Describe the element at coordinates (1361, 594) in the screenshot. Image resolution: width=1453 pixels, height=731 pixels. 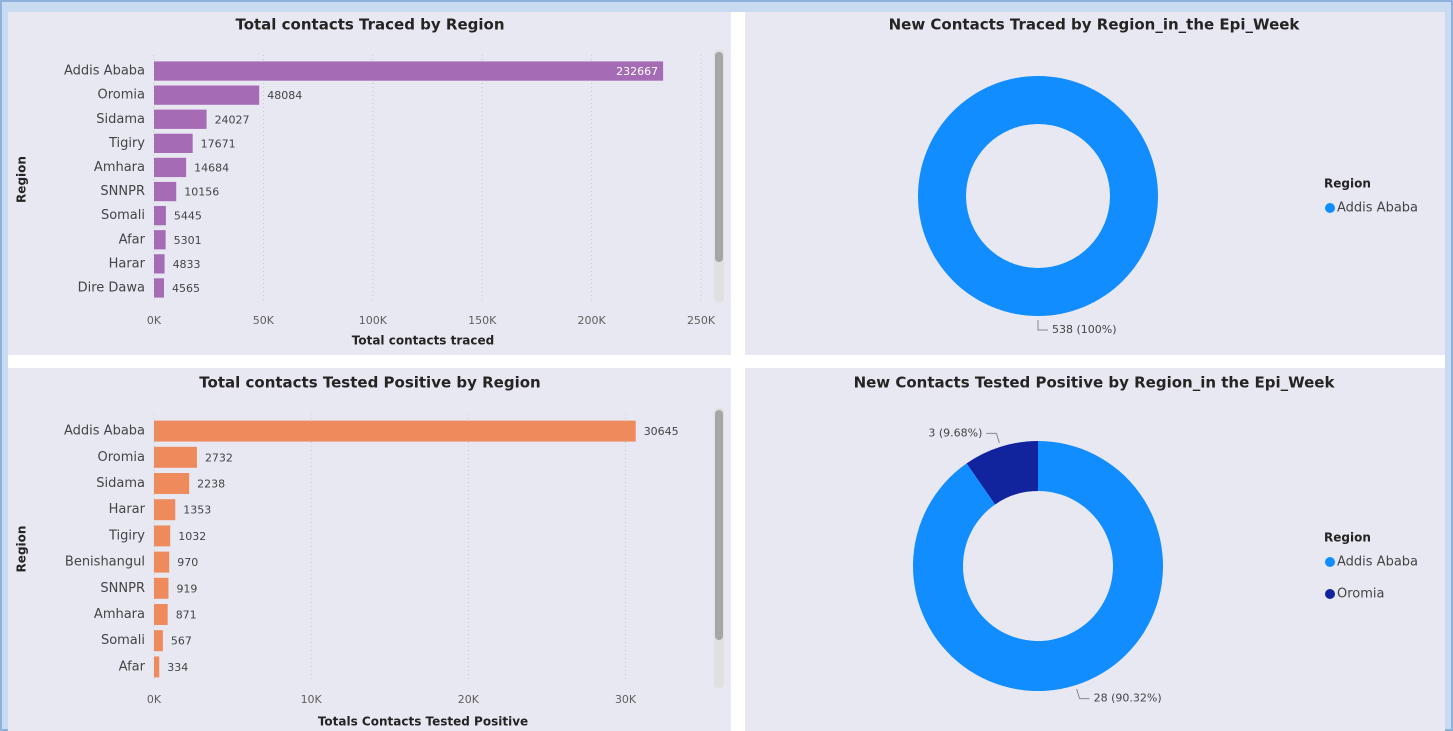
I see `legend-label: Oromia` at that location.